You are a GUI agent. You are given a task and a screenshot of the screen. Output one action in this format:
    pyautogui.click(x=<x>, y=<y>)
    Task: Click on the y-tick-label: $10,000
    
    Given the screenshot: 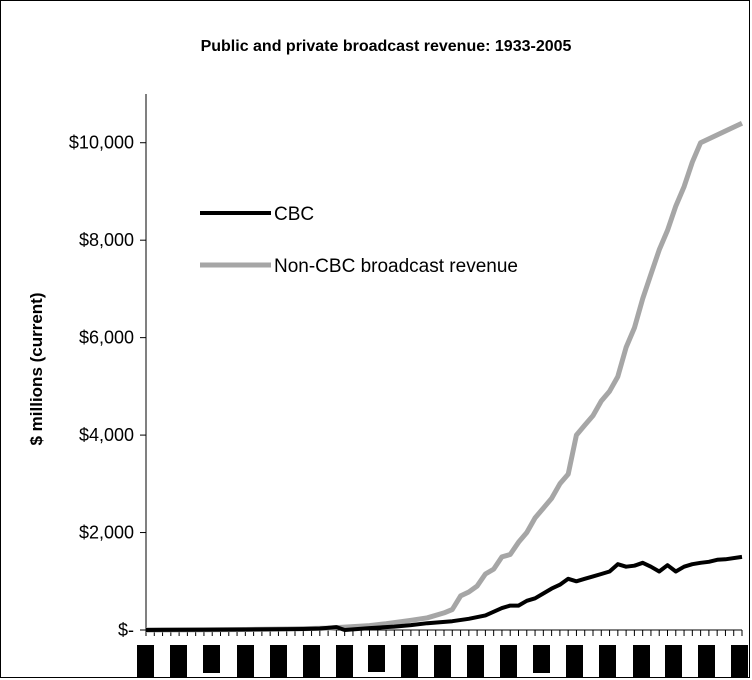 What is the action you would take?
    pyautogui.click(x=101, y=143)
    